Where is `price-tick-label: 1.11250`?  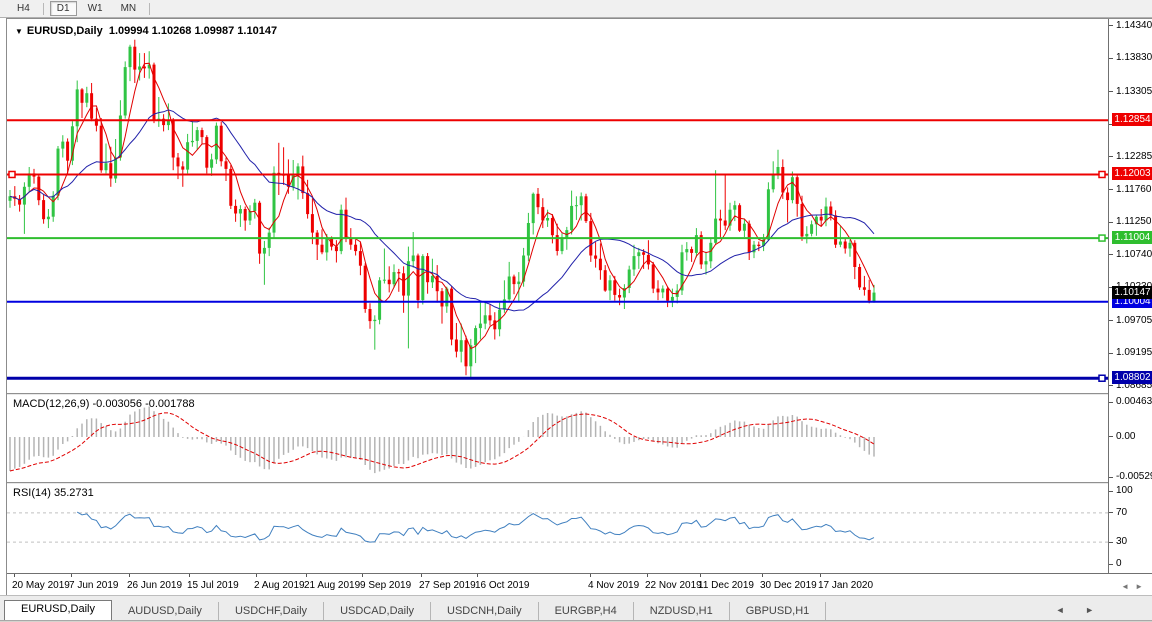
price-tick-label: 1.11250 is located at coordinates (1134, 221).